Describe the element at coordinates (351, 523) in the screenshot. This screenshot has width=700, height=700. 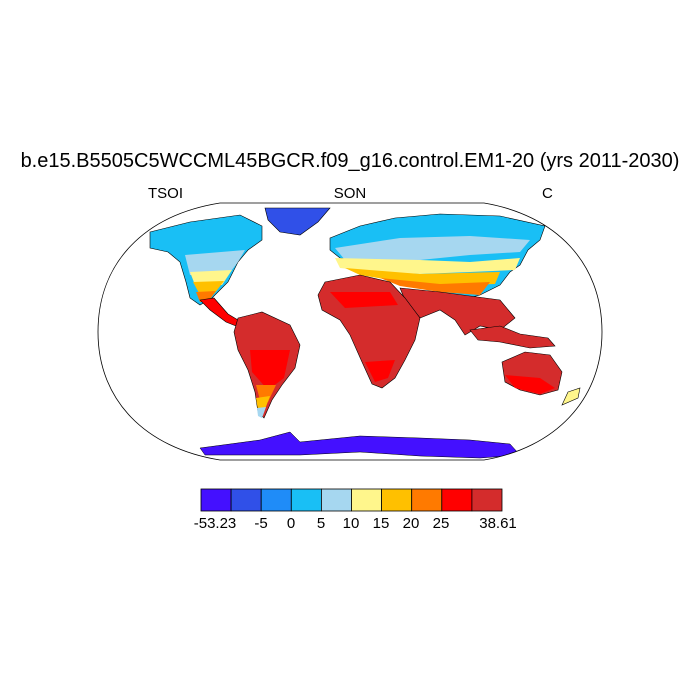
I see `colorbar-tick-label: 10` at that location.